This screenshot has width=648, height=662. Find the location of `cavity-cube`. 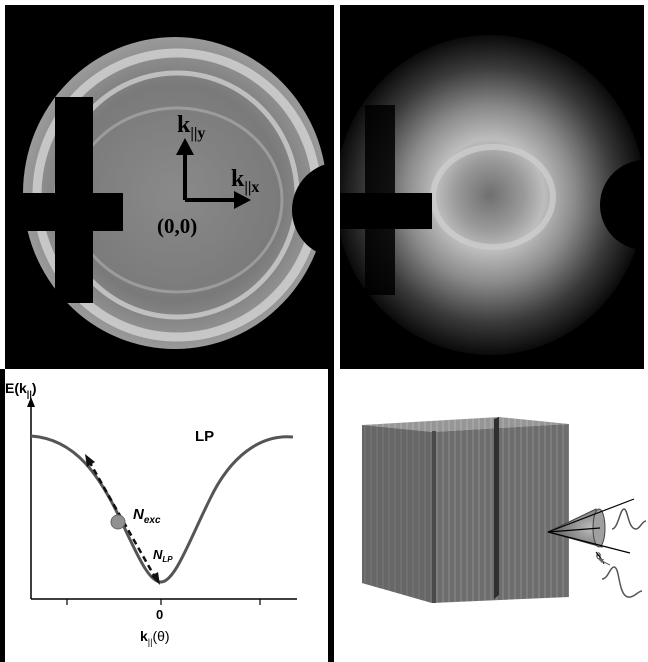

cavity-cube is located at coordinates (465, 510).